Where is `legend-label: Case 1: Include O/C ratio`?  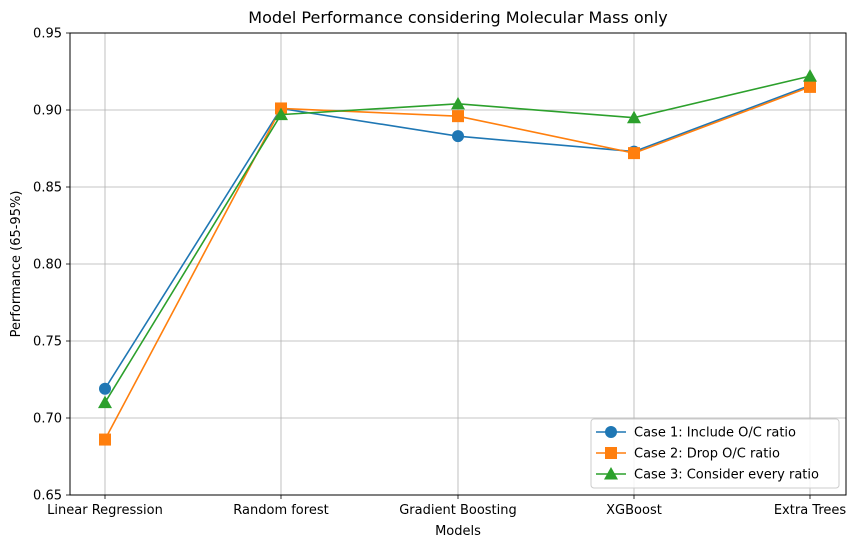 legend-label: Case 1: Include O/C ratio is located at coordinates (715, 433).